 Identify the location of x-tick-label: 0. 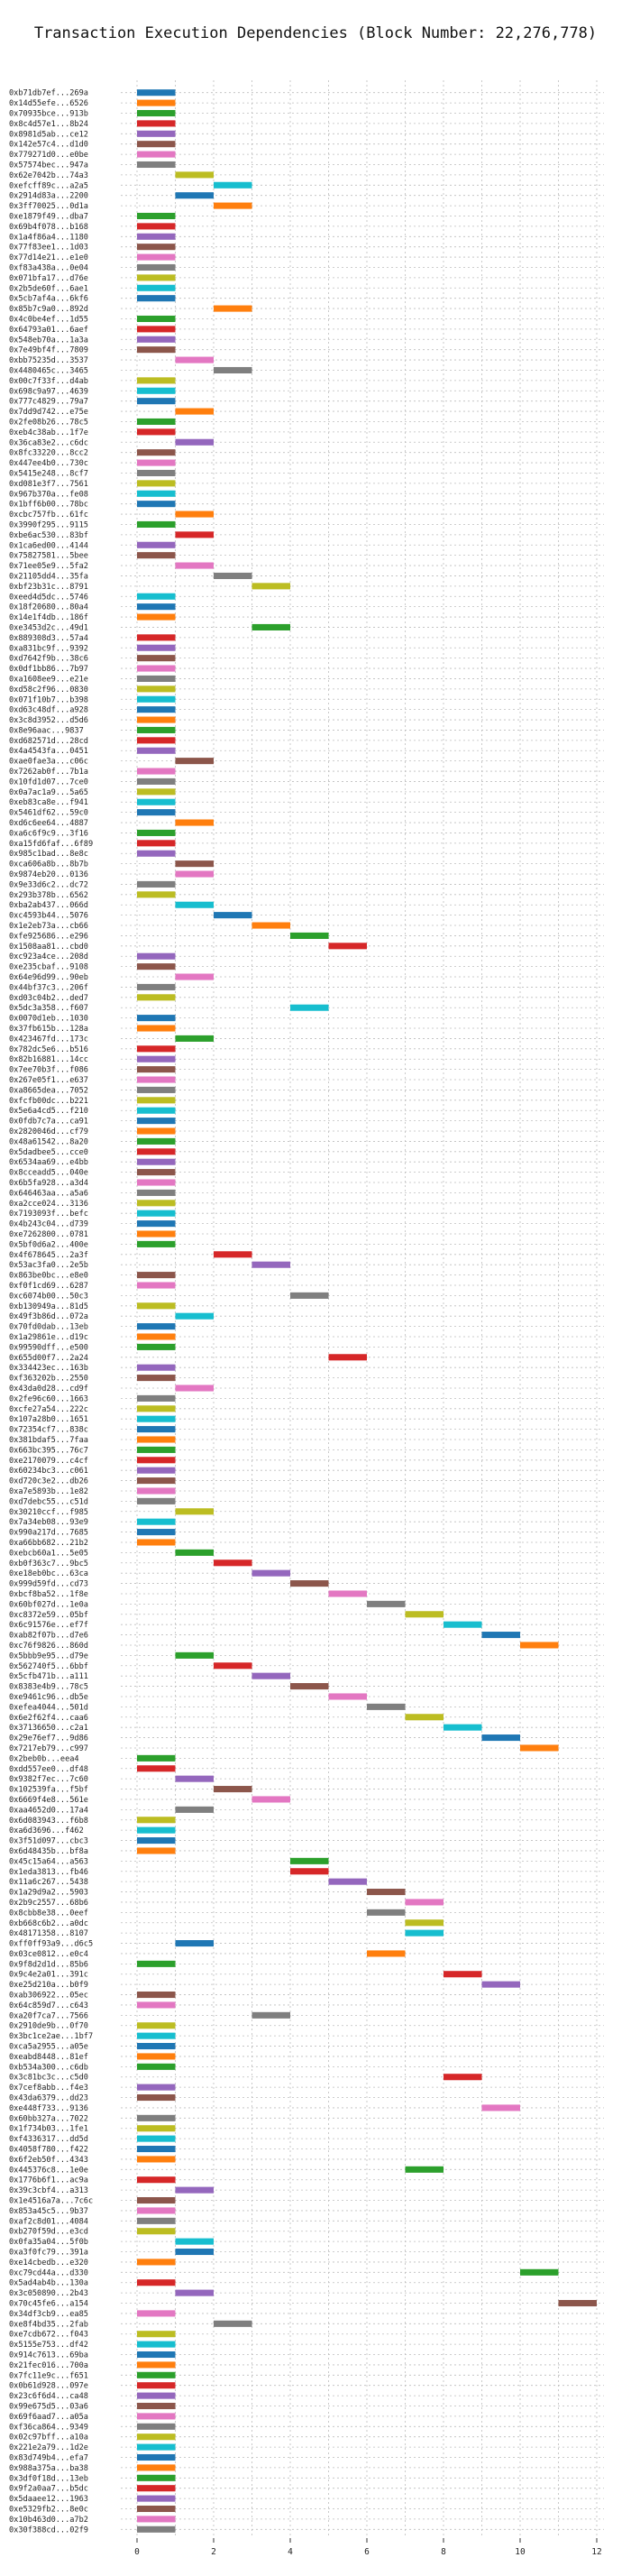
(137, 2552).